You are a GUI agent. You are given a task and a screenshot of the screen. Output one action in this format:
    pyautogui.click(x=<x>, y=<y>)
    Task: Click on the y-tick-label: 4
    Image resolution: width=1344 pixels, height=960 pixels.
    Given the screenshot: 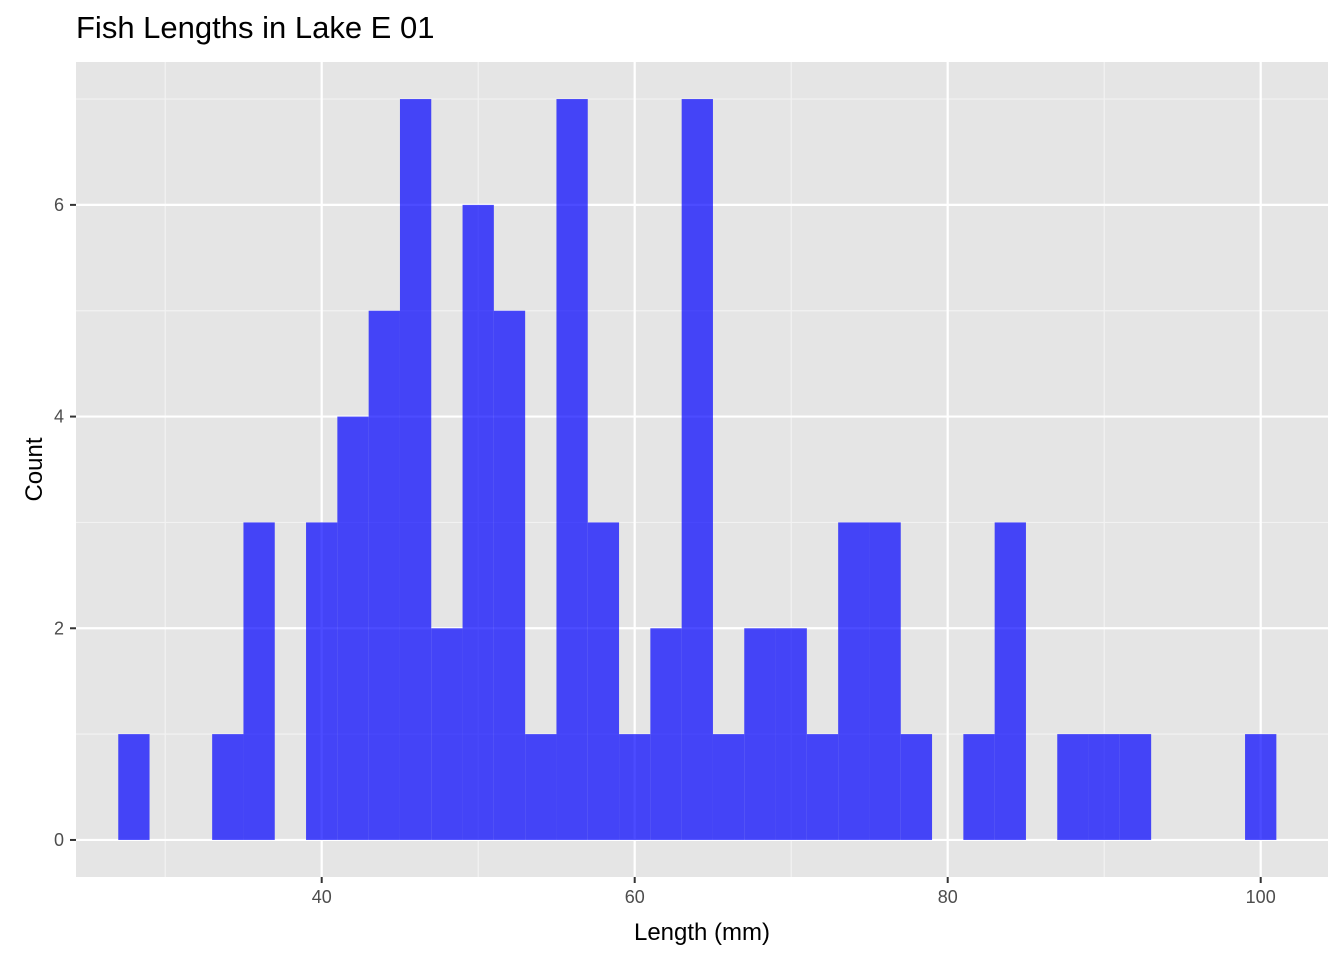 What is the action you would take?
    pyautogui.click(x=59, y=417)
    